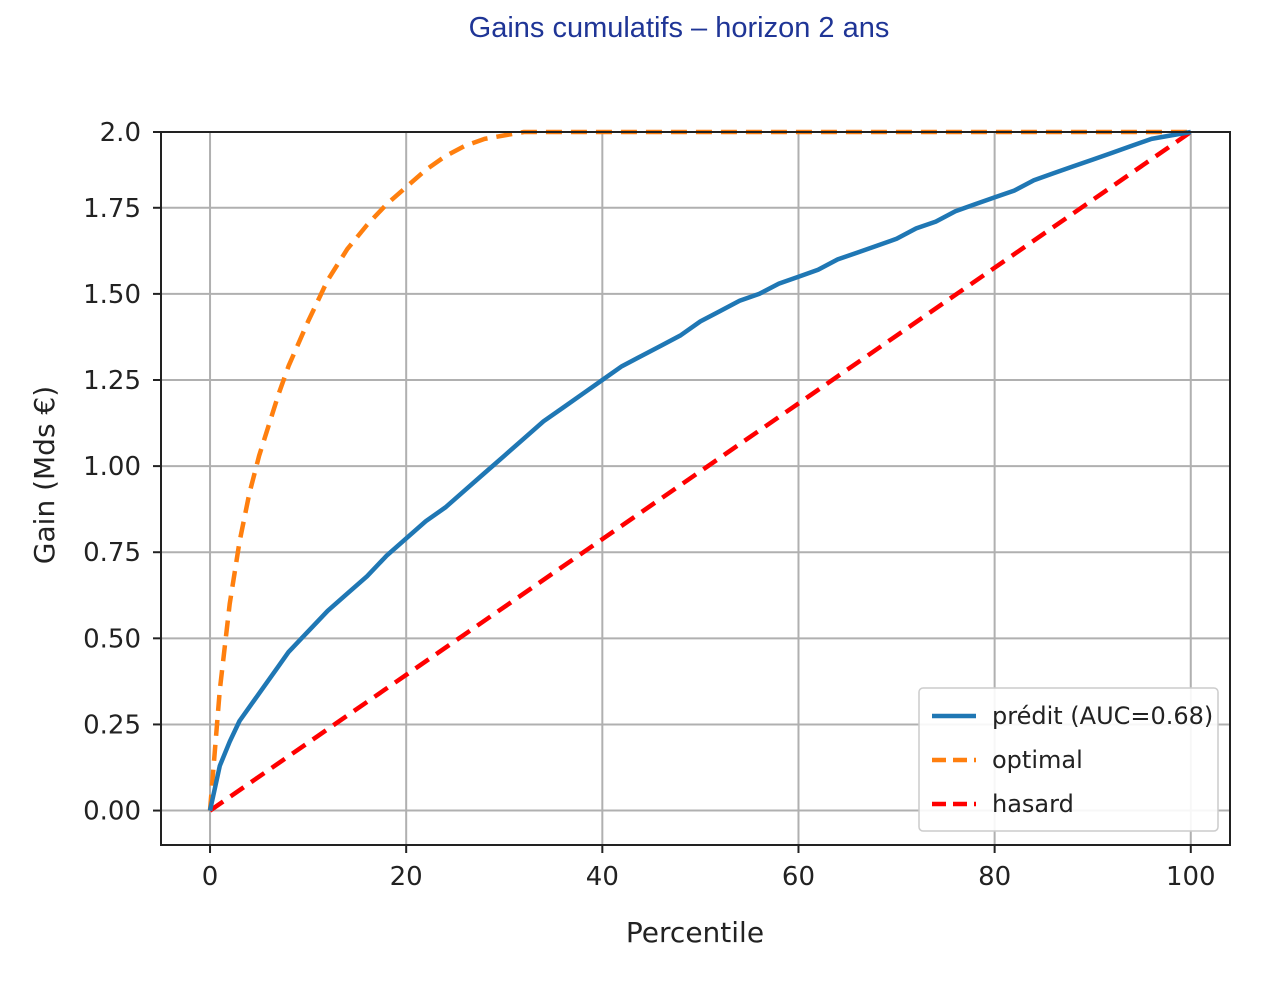 The width and height of the screenshot is (1261, 983). I want to click on y-tick-label: 0.75, so click(112, 553).